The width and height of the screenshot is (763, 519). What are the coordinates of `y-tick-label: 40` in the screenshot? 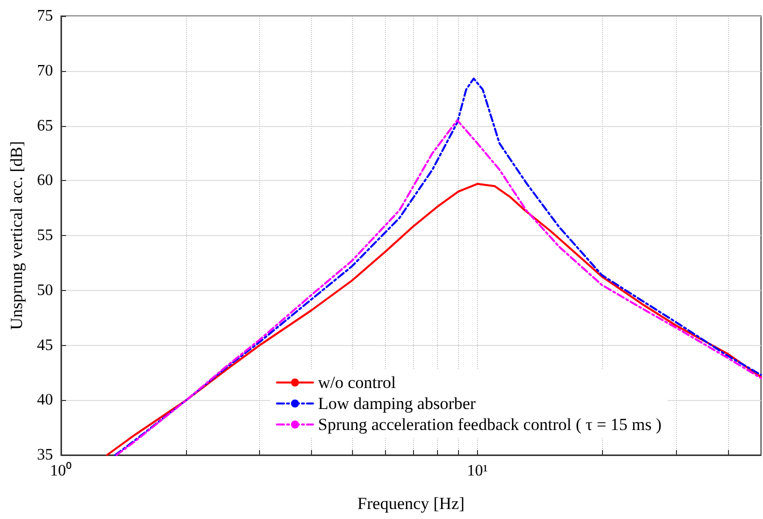 It's located at (45, 400).